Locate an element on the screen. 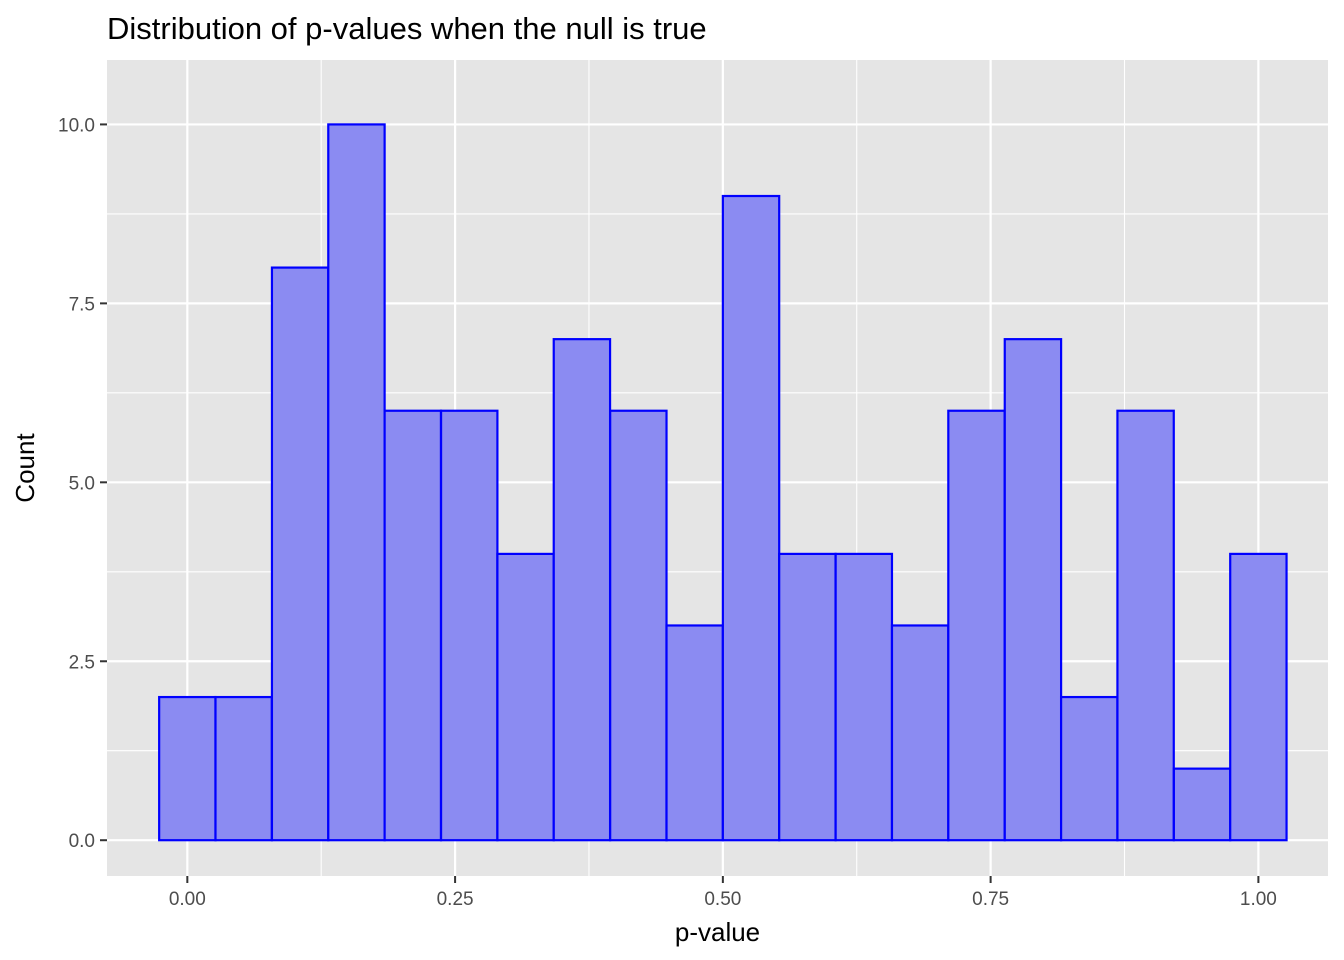 The width and height of the screenshot is (1344, 960). x-axis: 0.00 0.25 0.50 0.75 1.00 is located at coordinates (723, 893).